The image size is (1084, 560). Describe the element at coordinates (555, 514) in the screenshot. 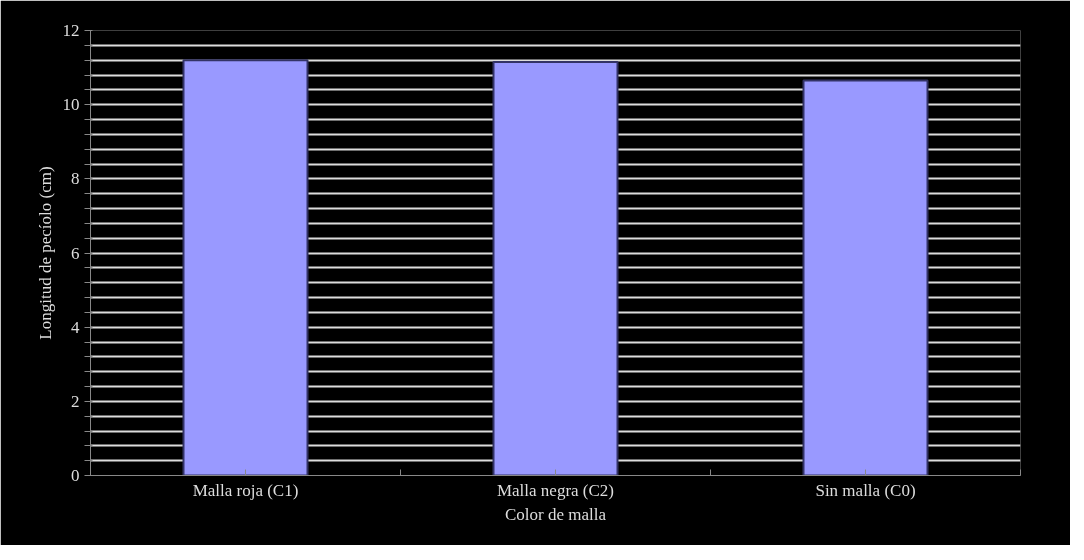

I see `x-axis-title: Color de malla` at that location.